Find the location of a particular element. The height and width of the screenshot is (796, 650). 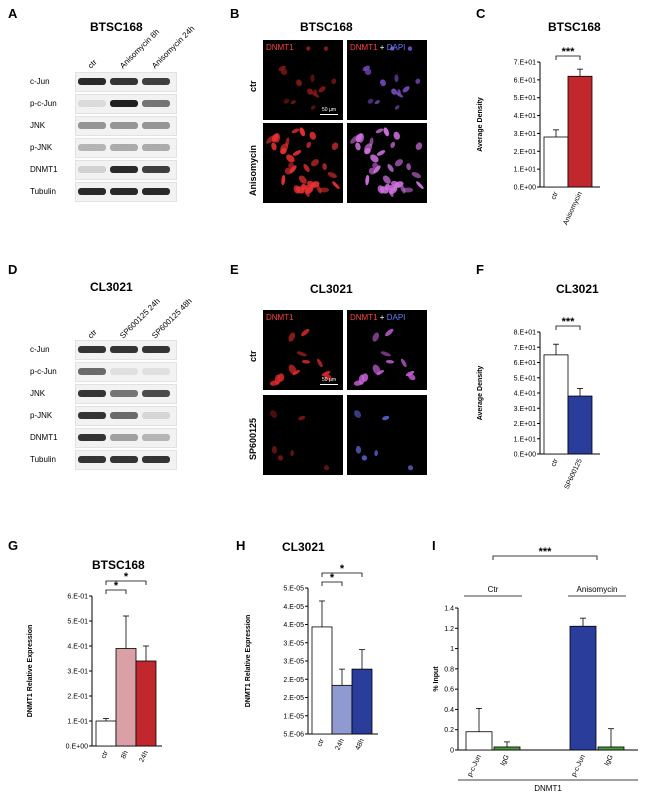

panel-letter-b: B is located at coordinates (235, 13).